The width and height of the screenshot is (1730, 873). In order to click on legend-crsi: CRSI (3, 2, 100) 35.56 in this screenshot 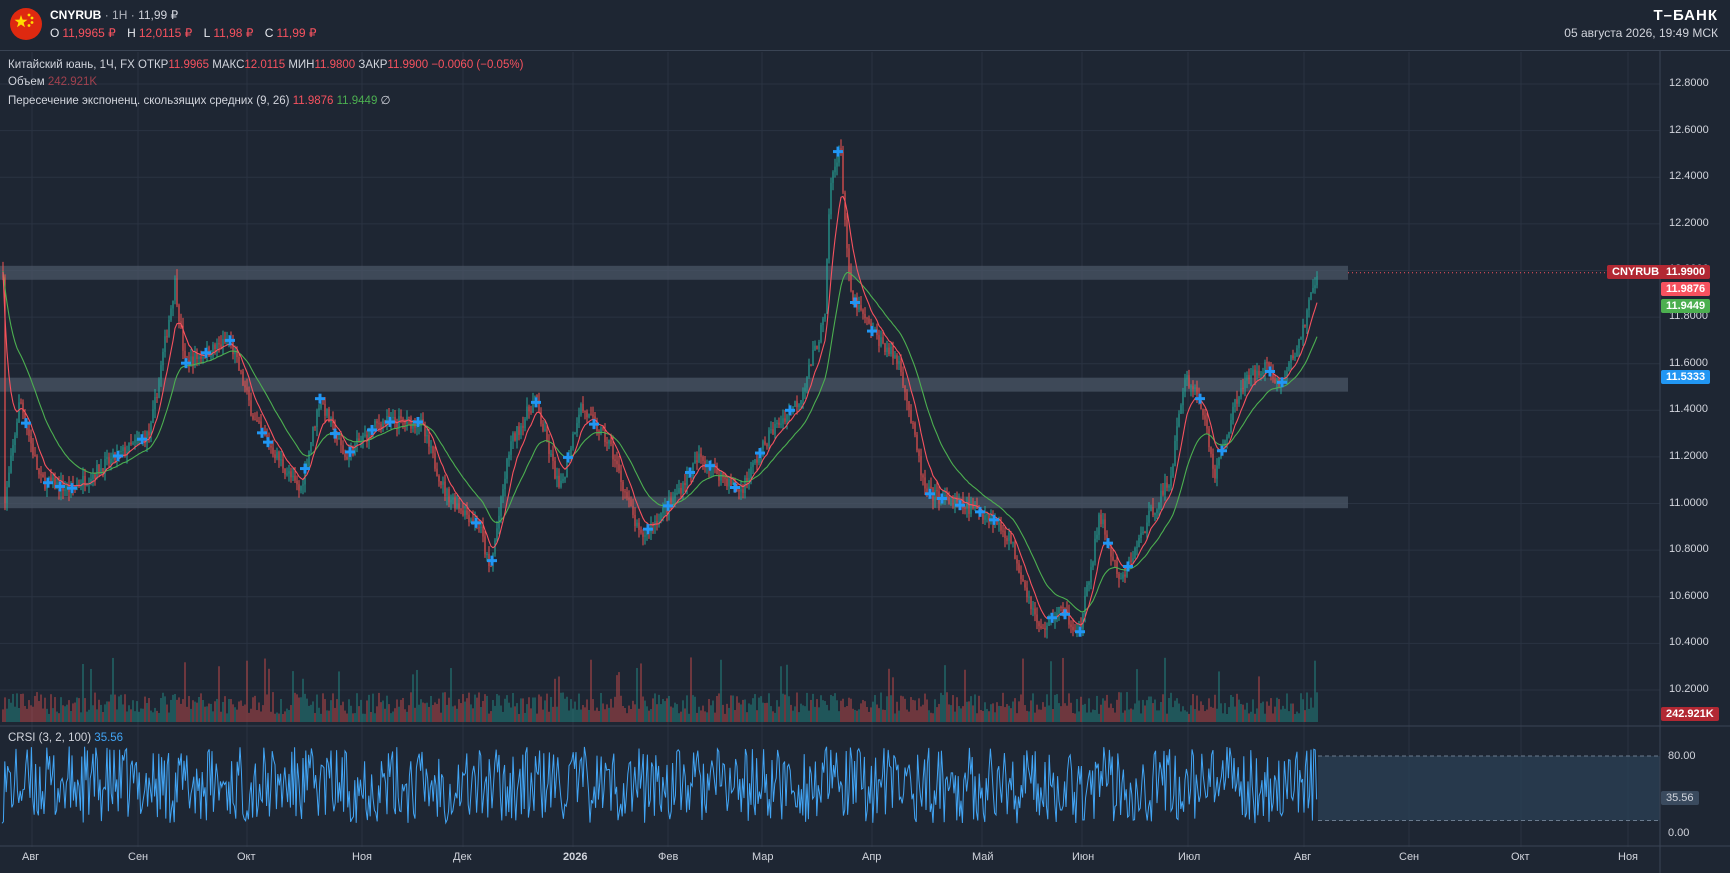, I will do `click(65, 738)`.